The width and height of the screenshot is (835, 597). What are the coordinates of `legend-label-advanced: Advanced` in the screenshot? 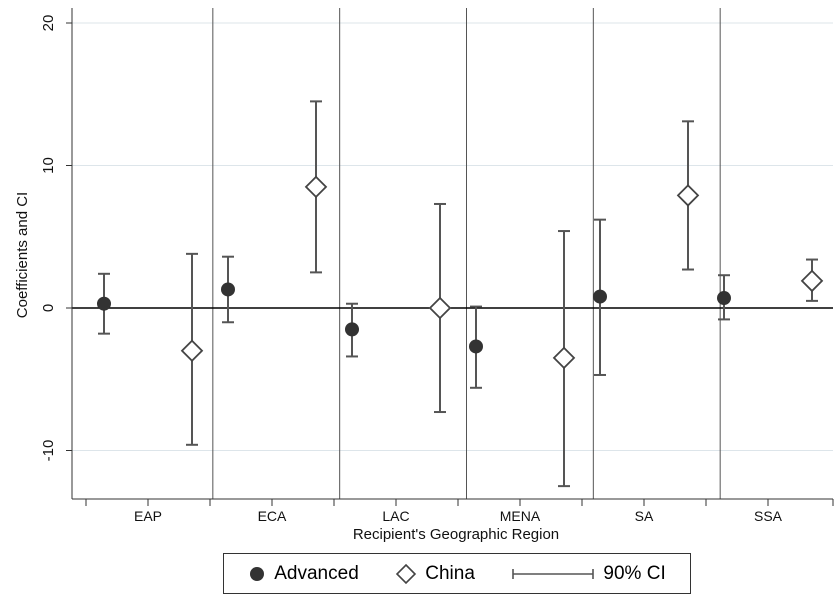 It's located at (316, 573).